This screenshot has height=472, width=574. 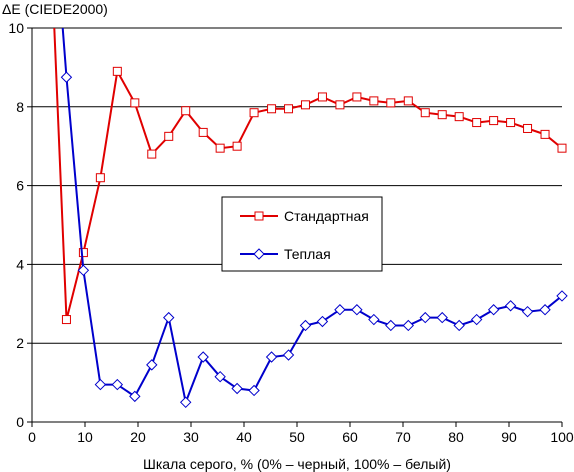 I want to click on y-tick-label: 8, so click(x=20, y=107).